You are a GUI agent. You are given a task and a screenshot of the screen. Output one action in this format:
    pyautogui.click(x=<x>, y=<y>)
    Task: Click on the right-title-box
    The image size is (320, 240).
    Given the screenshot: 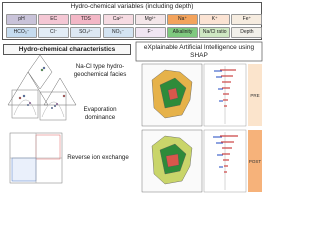 What is the action you would take?
    pyautogui.click(x=199, y=51)
    